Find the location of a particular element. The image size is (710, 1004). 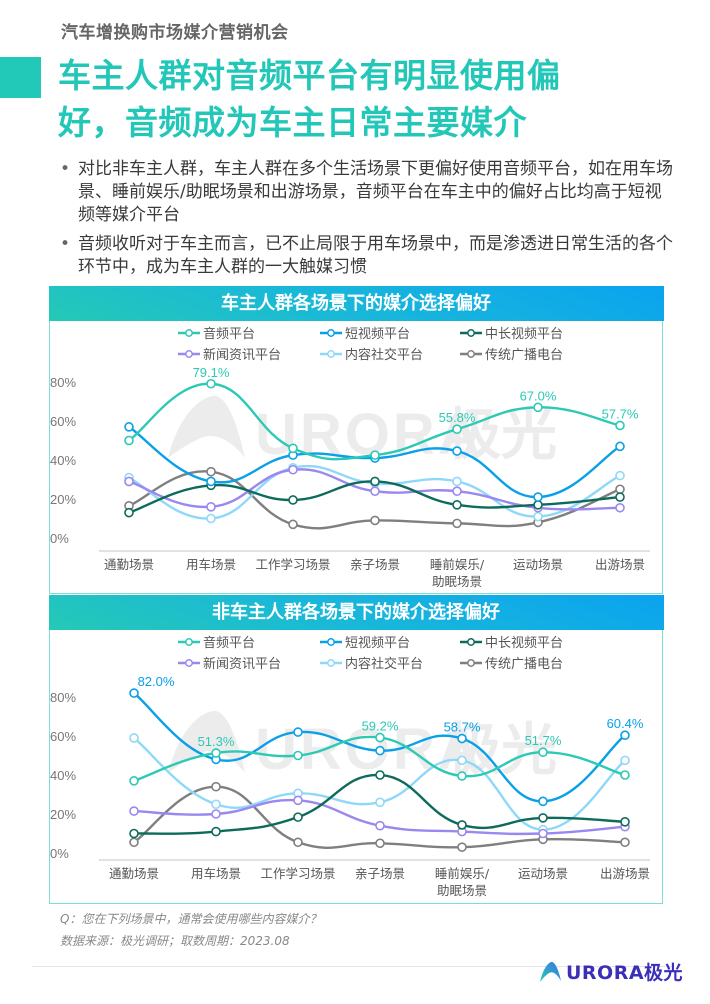

aurora-logo: URORA极光 is located at coordinates (610, 971).